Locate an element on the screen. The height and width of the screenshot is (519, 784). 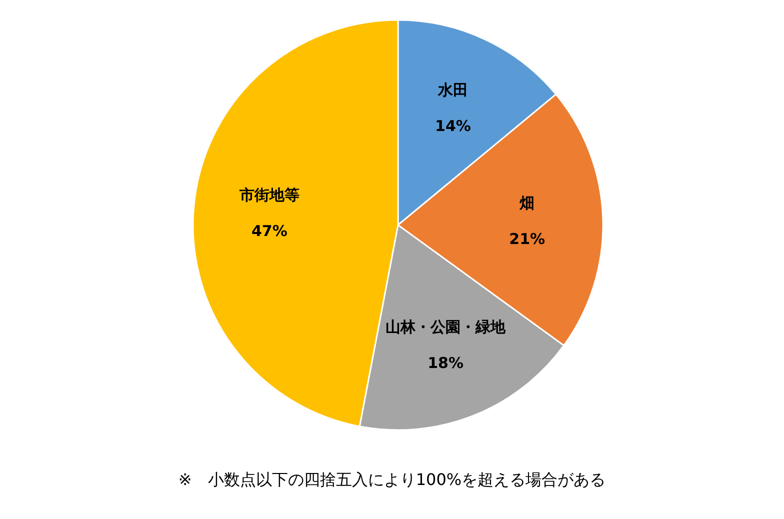
data-label: 21% is located at coordinates (527, 239).